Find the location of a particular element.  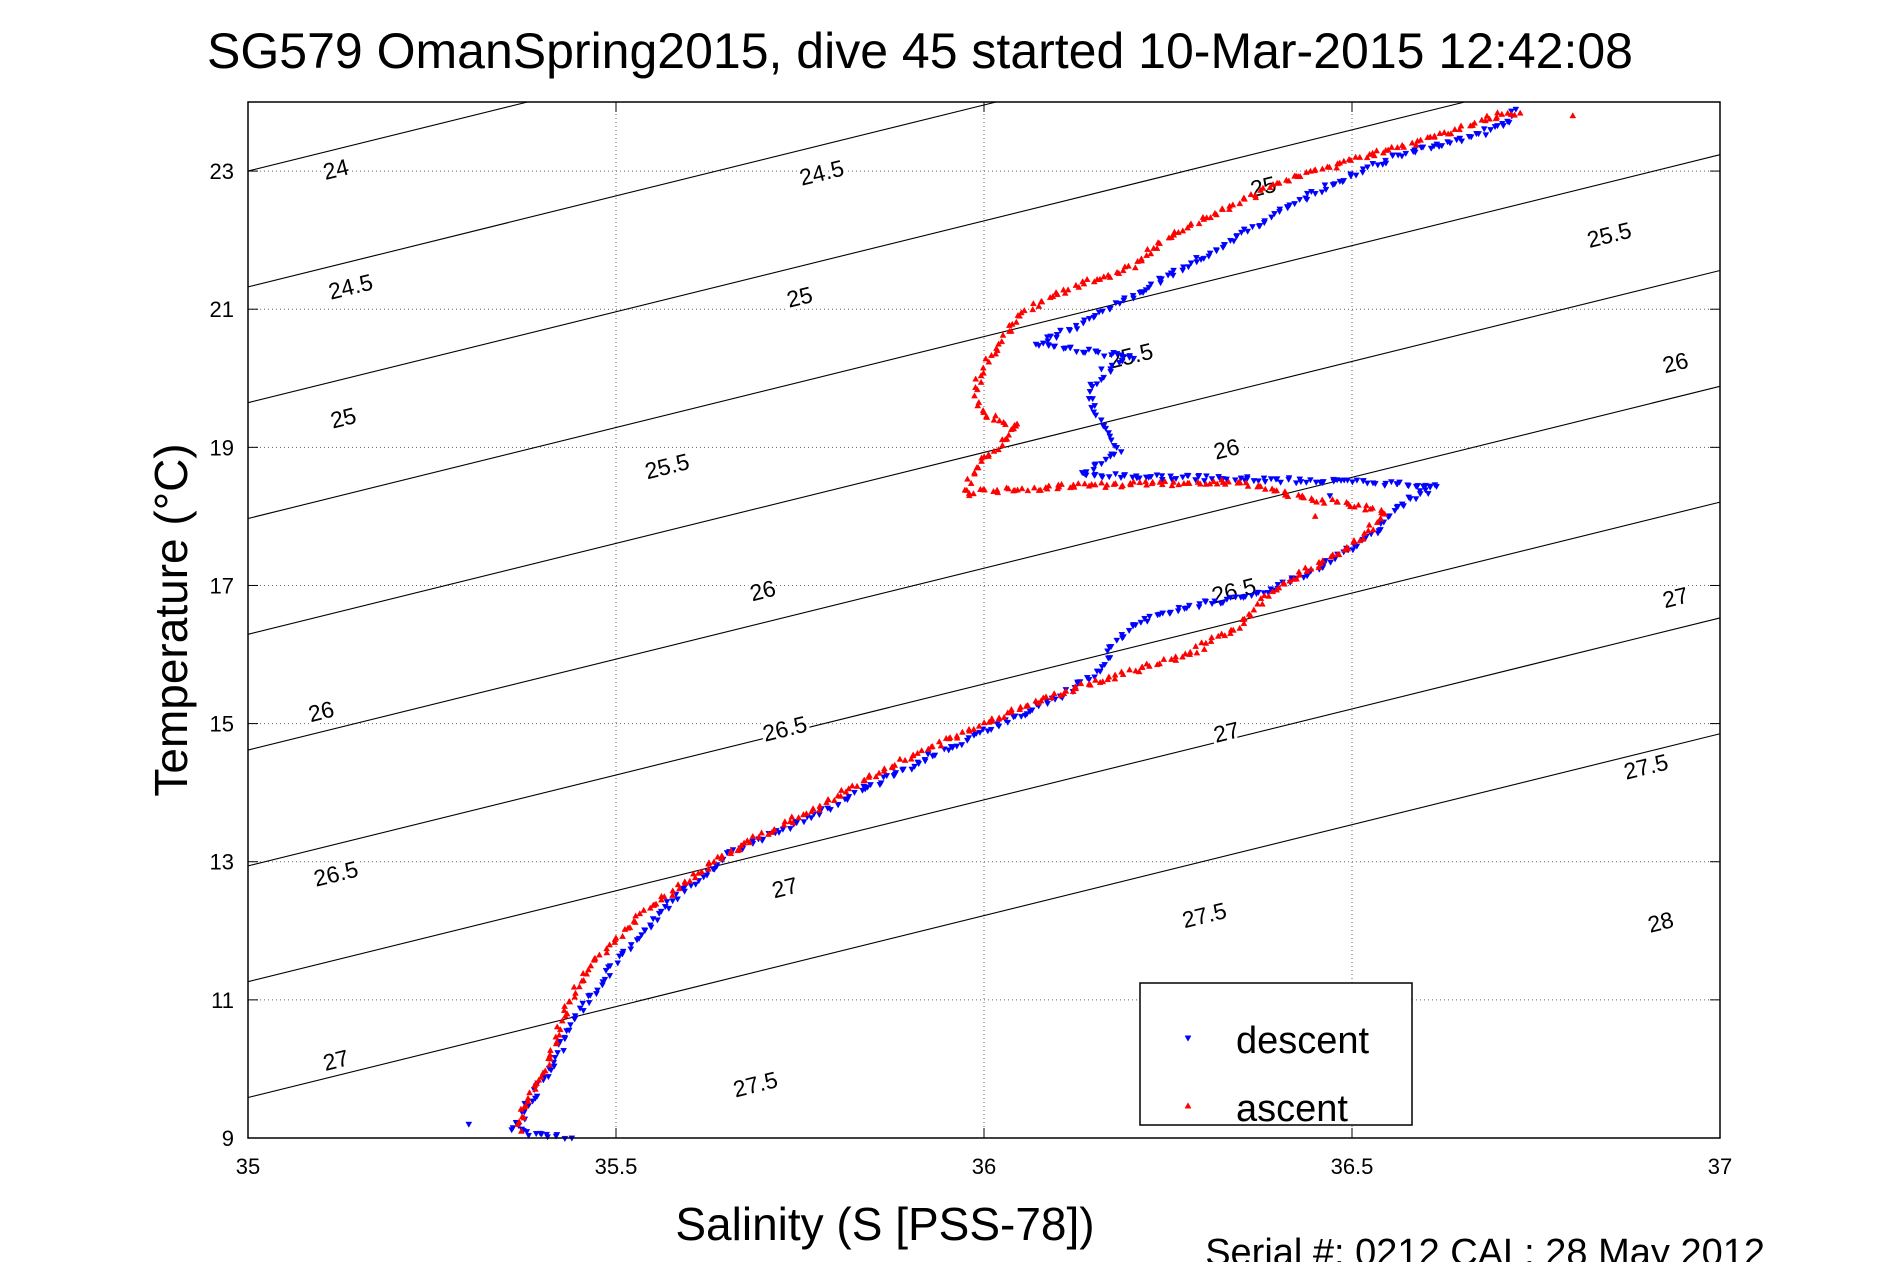

y-tick-label: 9 is located at coordinates (228, 1138).